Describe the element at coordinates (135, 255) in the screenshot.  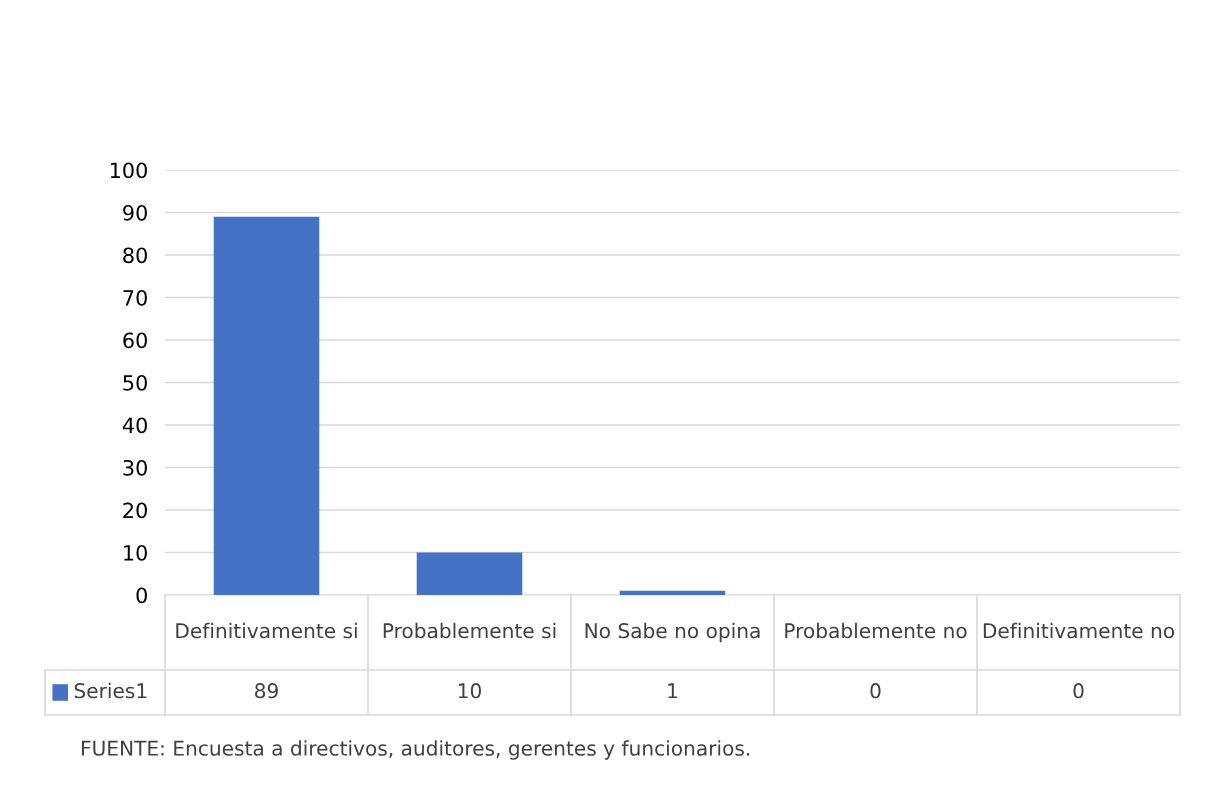
I see `y-tick-label: 80` at that location.